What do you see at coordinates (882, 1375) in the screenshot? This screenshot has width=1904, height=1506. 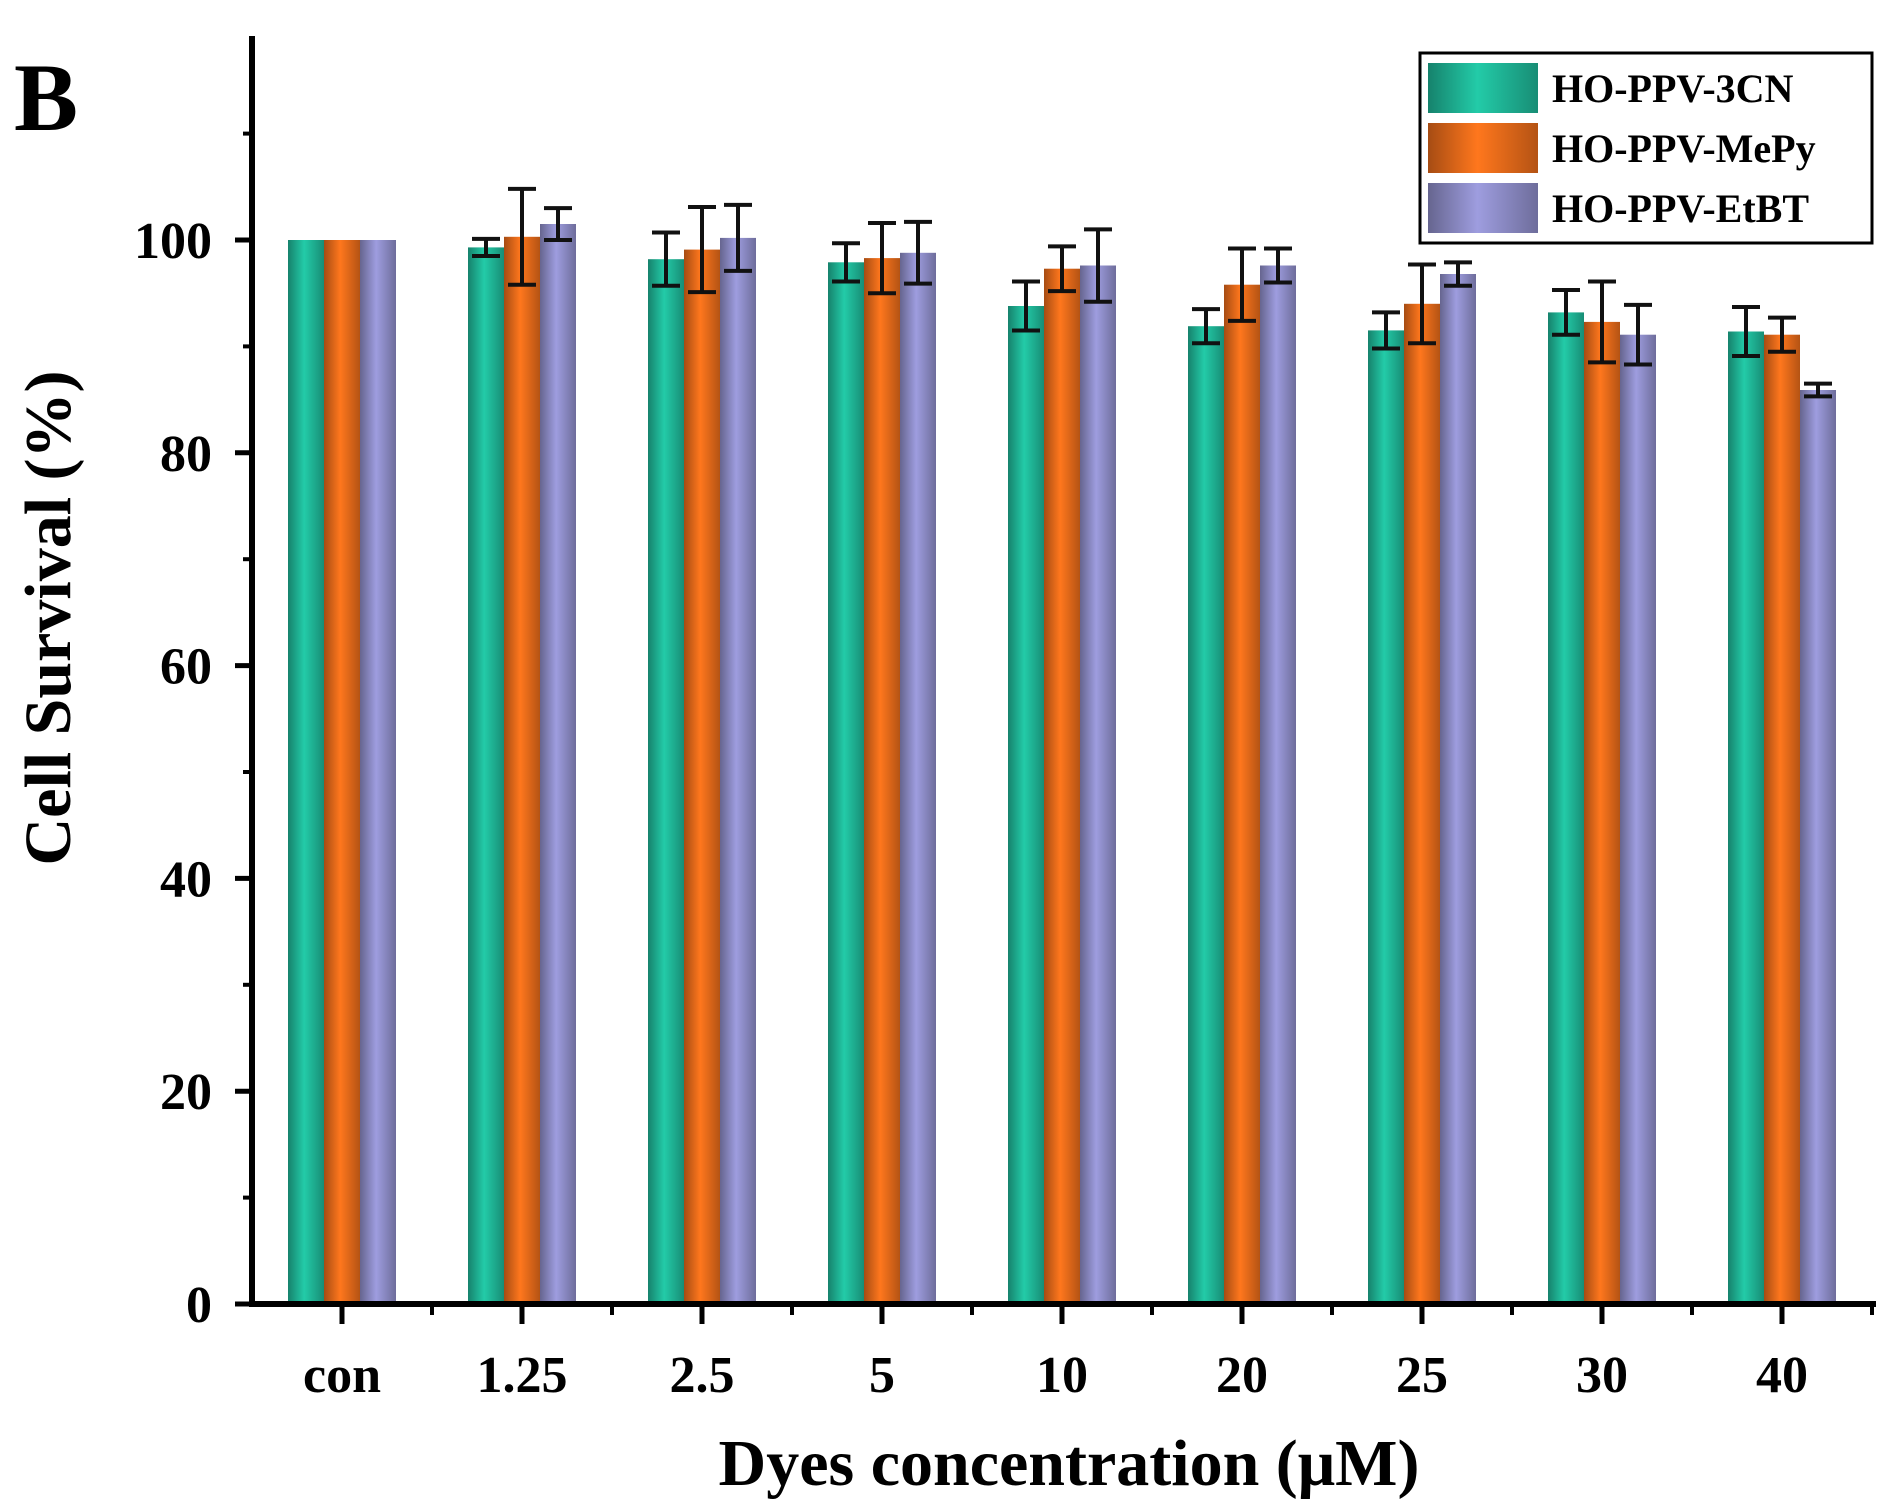 I see `x-tick-label-5: 5` at bounding box center [882, 1375].